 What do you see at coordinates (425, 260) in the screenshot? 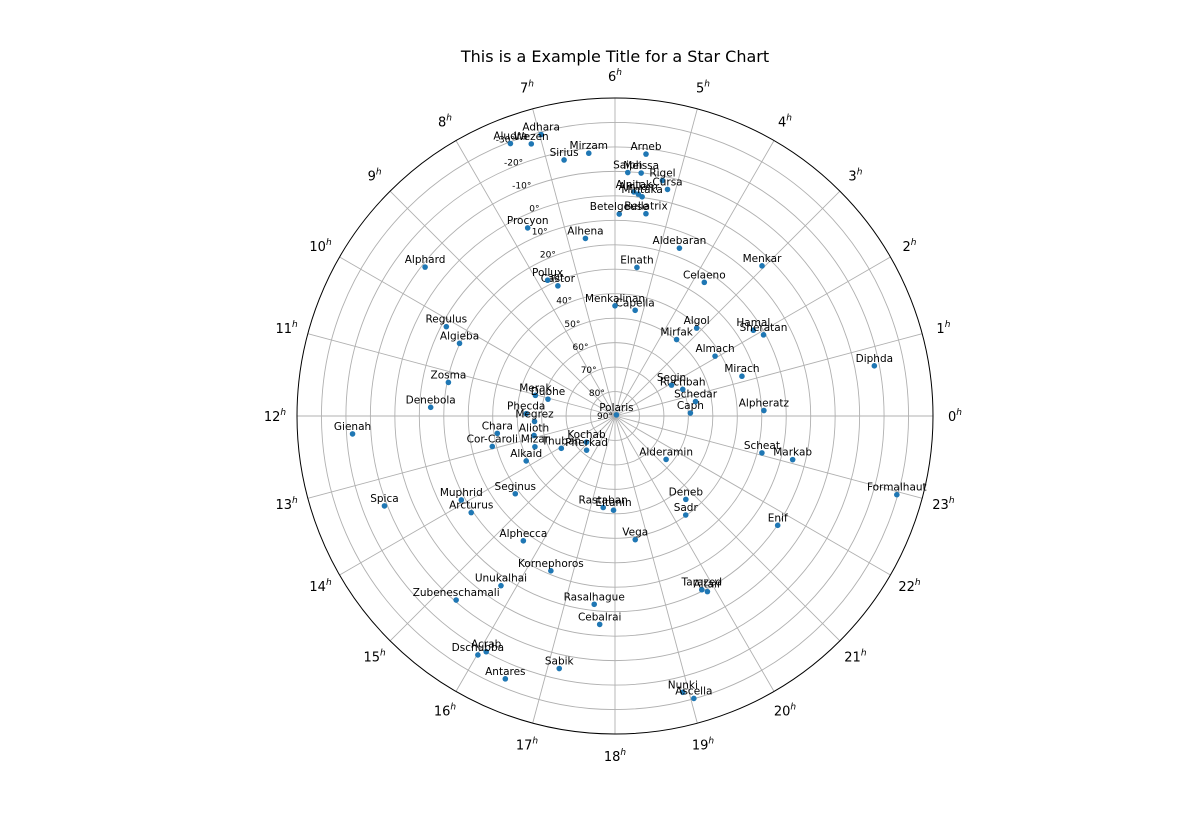
I see `star-label: Alphard` at bounding box center [425, 260].